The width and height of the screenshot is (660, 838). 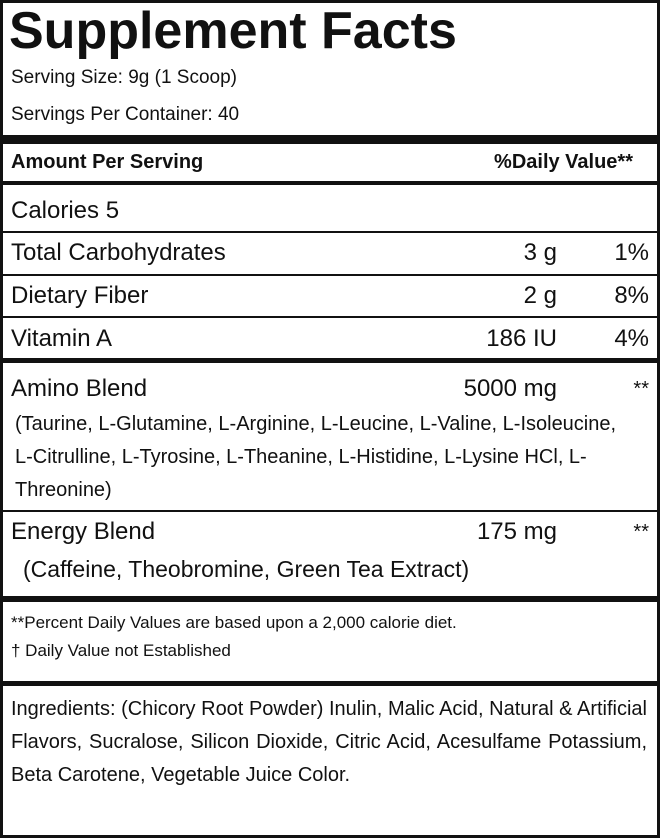 What do you see at coordinates (631, 338) in the screenshot?
I see `nutrient-dv: 4%` at bounding box center [631, 338].